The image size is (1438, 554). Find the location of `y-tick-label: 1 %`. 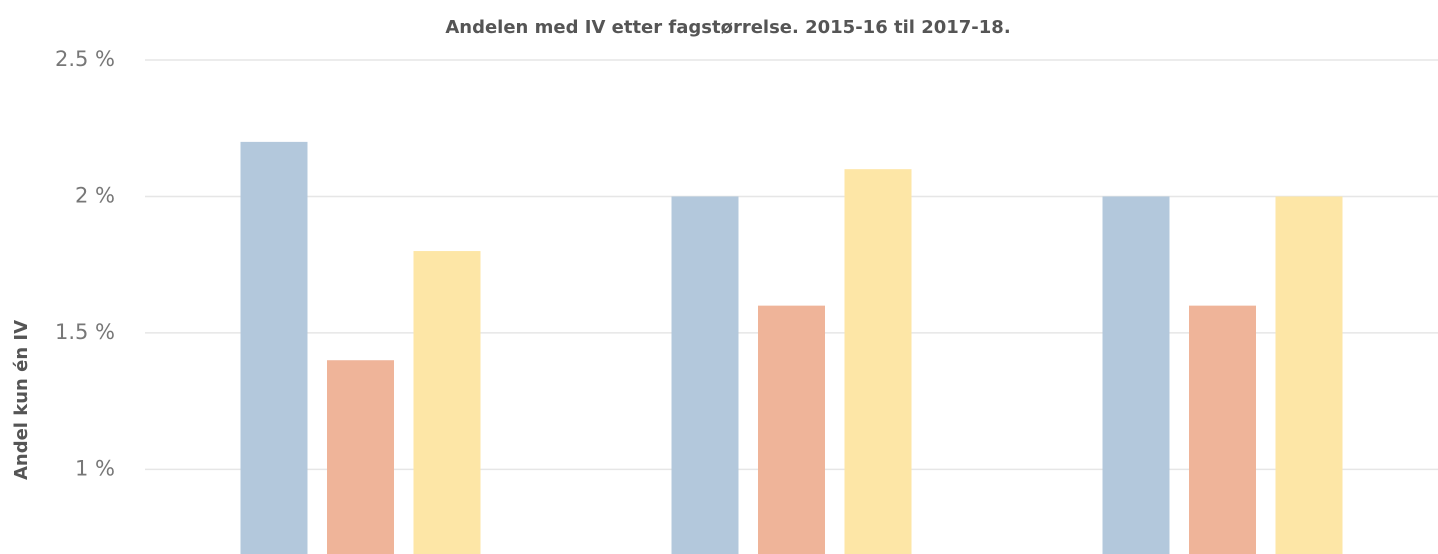

y-tick-label: 1 % is located at coordinates (95, 468).